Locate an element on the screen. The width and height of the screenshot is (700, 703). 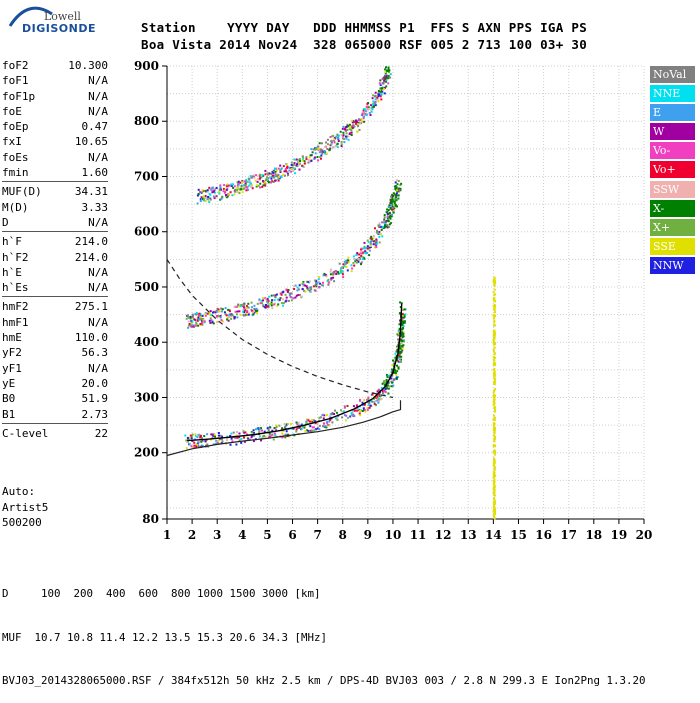
param-value: 56.3 is located at coordinates (95, 353).